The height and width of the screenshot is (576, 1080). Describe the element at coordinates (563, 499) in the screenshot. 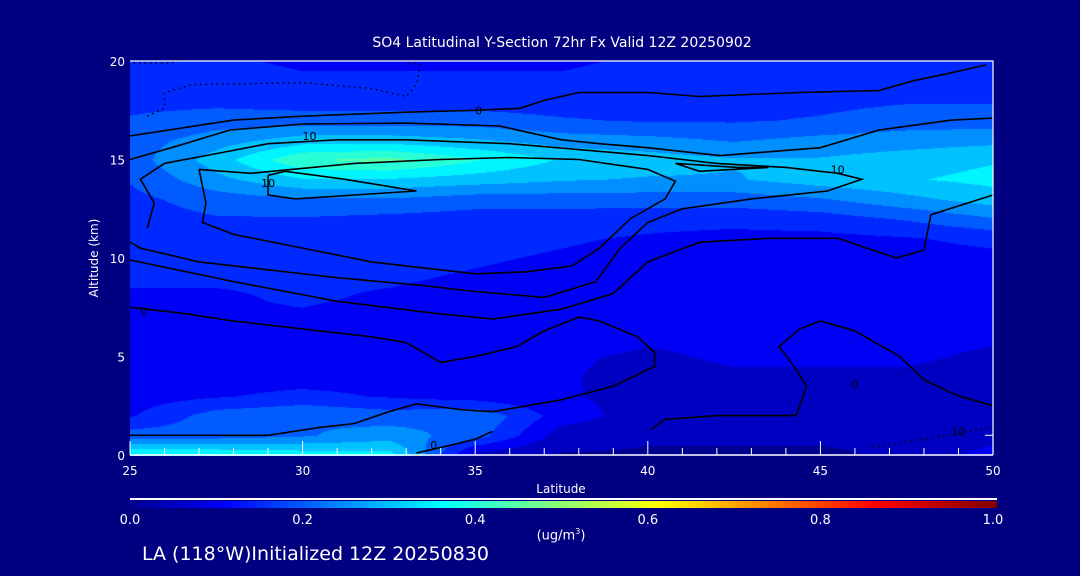

I see `colorbar-divider` at that location.